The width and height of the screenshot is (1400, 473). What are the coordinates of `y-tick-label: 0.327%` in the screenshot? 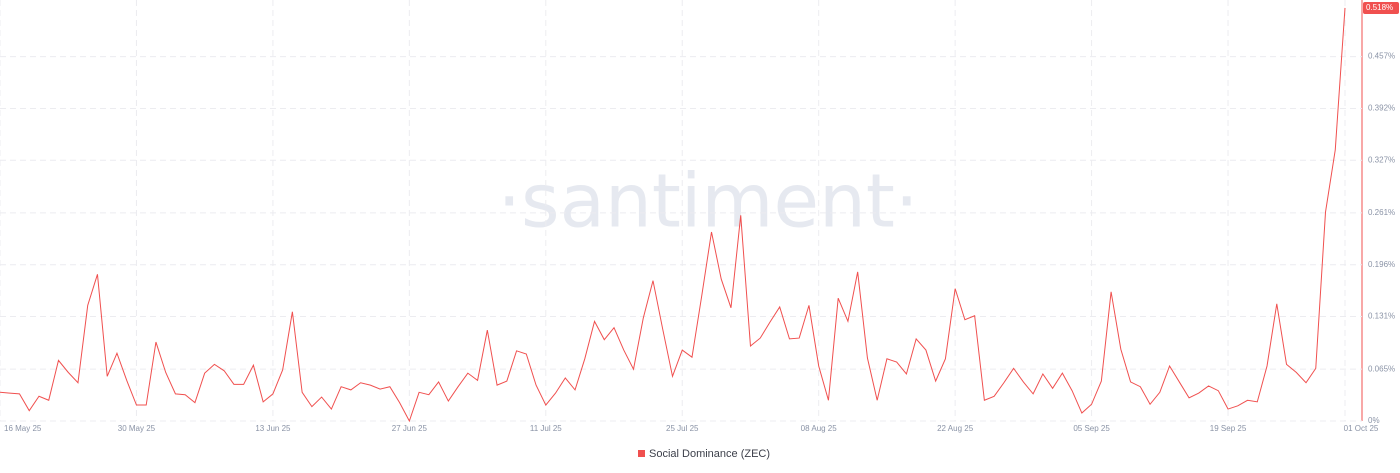 It's located at (1381, 159).